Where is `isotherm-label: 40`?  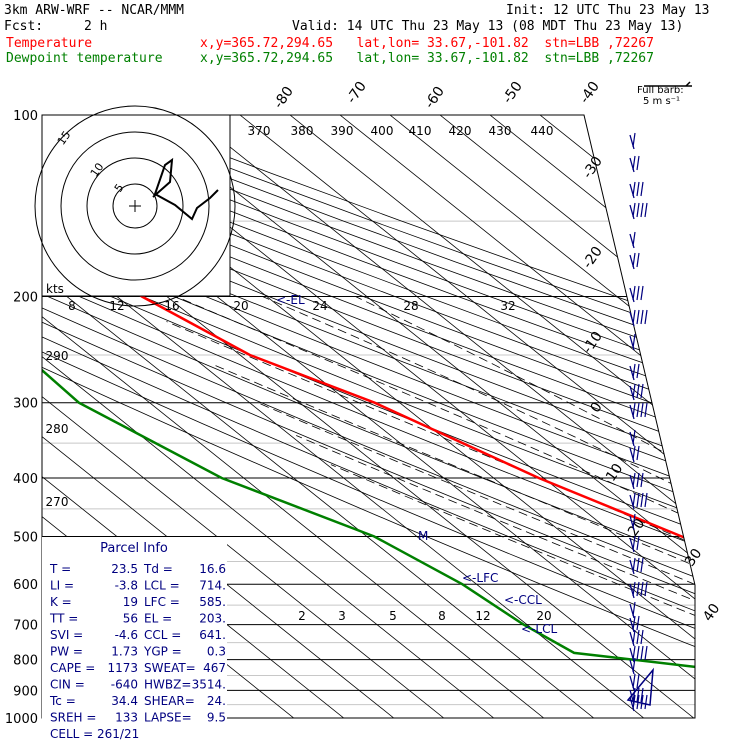
isotherm-label: 40 is located at coordinates (711, 613).